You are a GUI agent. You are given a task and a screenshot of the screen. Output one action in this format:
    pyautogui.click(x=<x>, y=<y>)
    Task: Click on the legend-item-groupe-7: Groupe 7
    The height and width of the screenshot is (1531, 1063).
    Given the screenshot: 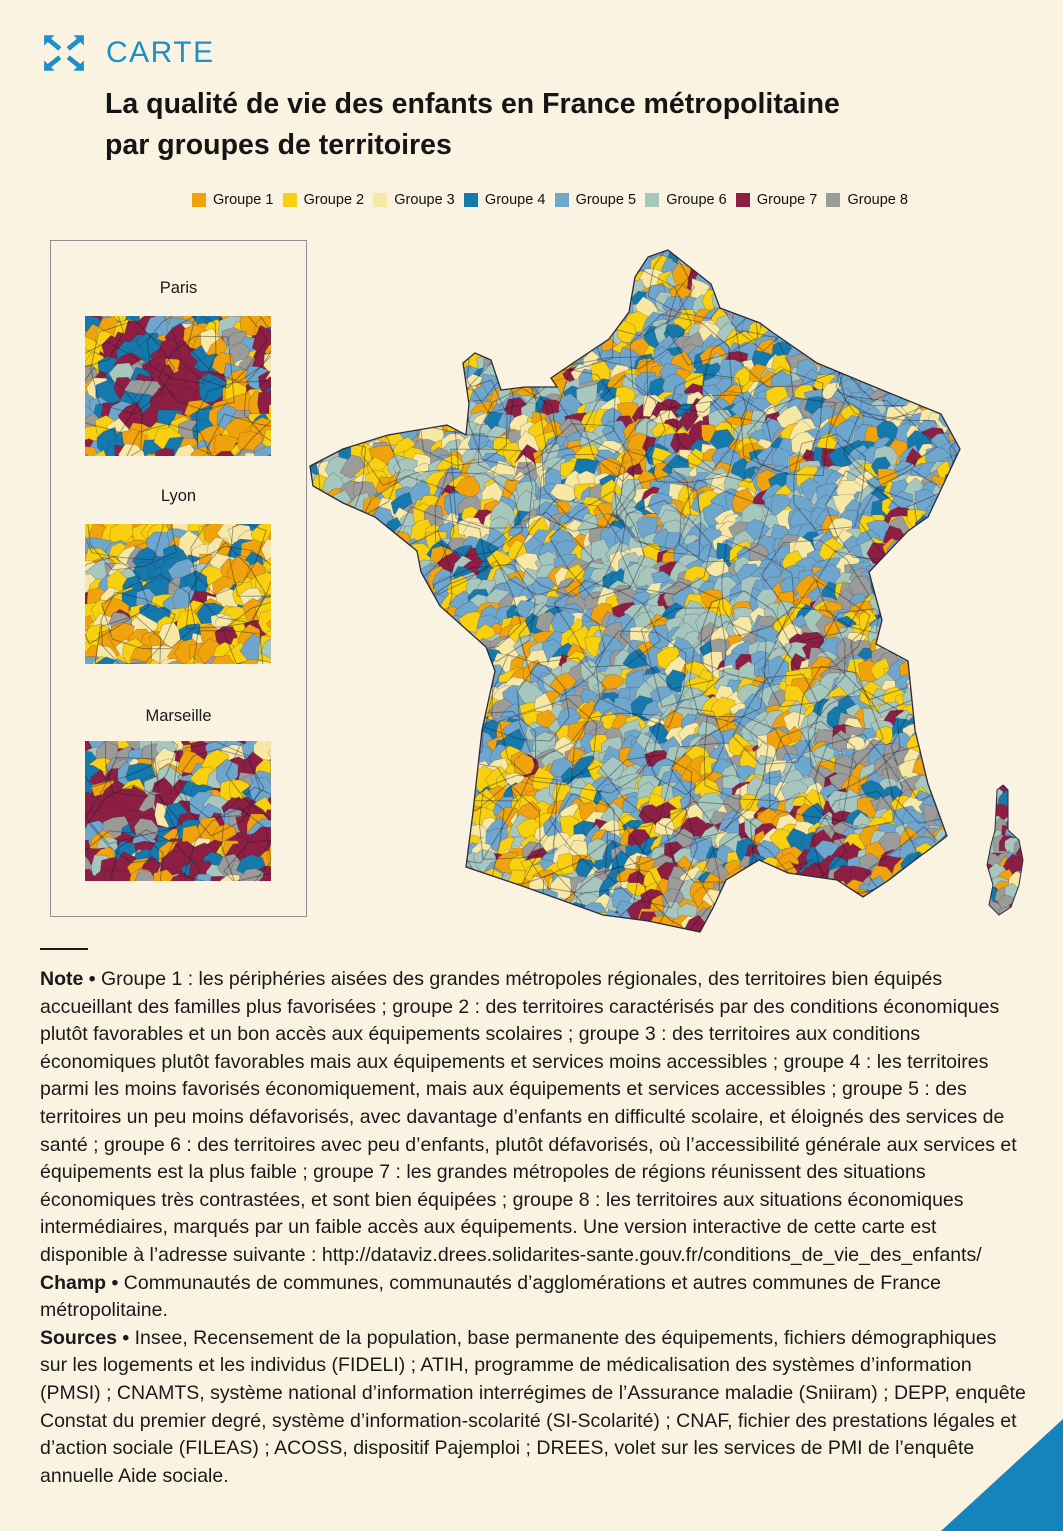 What is the action you would take?
    pyautogui.click(x=776, y=200)
    